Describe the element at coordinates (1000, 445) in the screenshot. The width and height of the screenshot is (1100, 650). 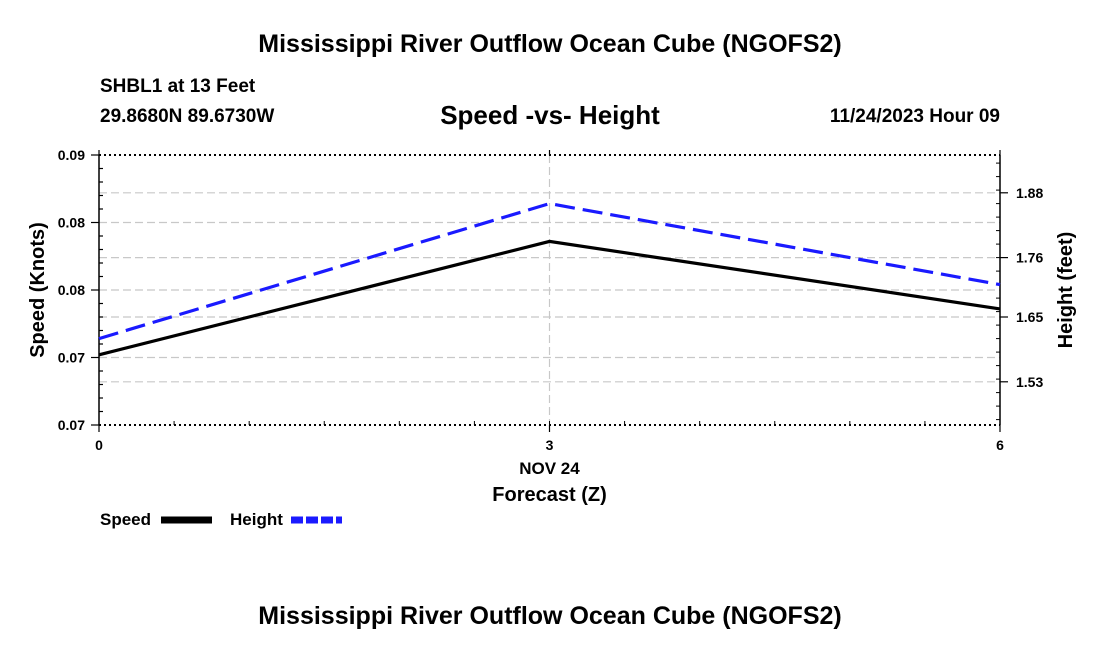
I see `x-axis-tick-label: 6` at that location.